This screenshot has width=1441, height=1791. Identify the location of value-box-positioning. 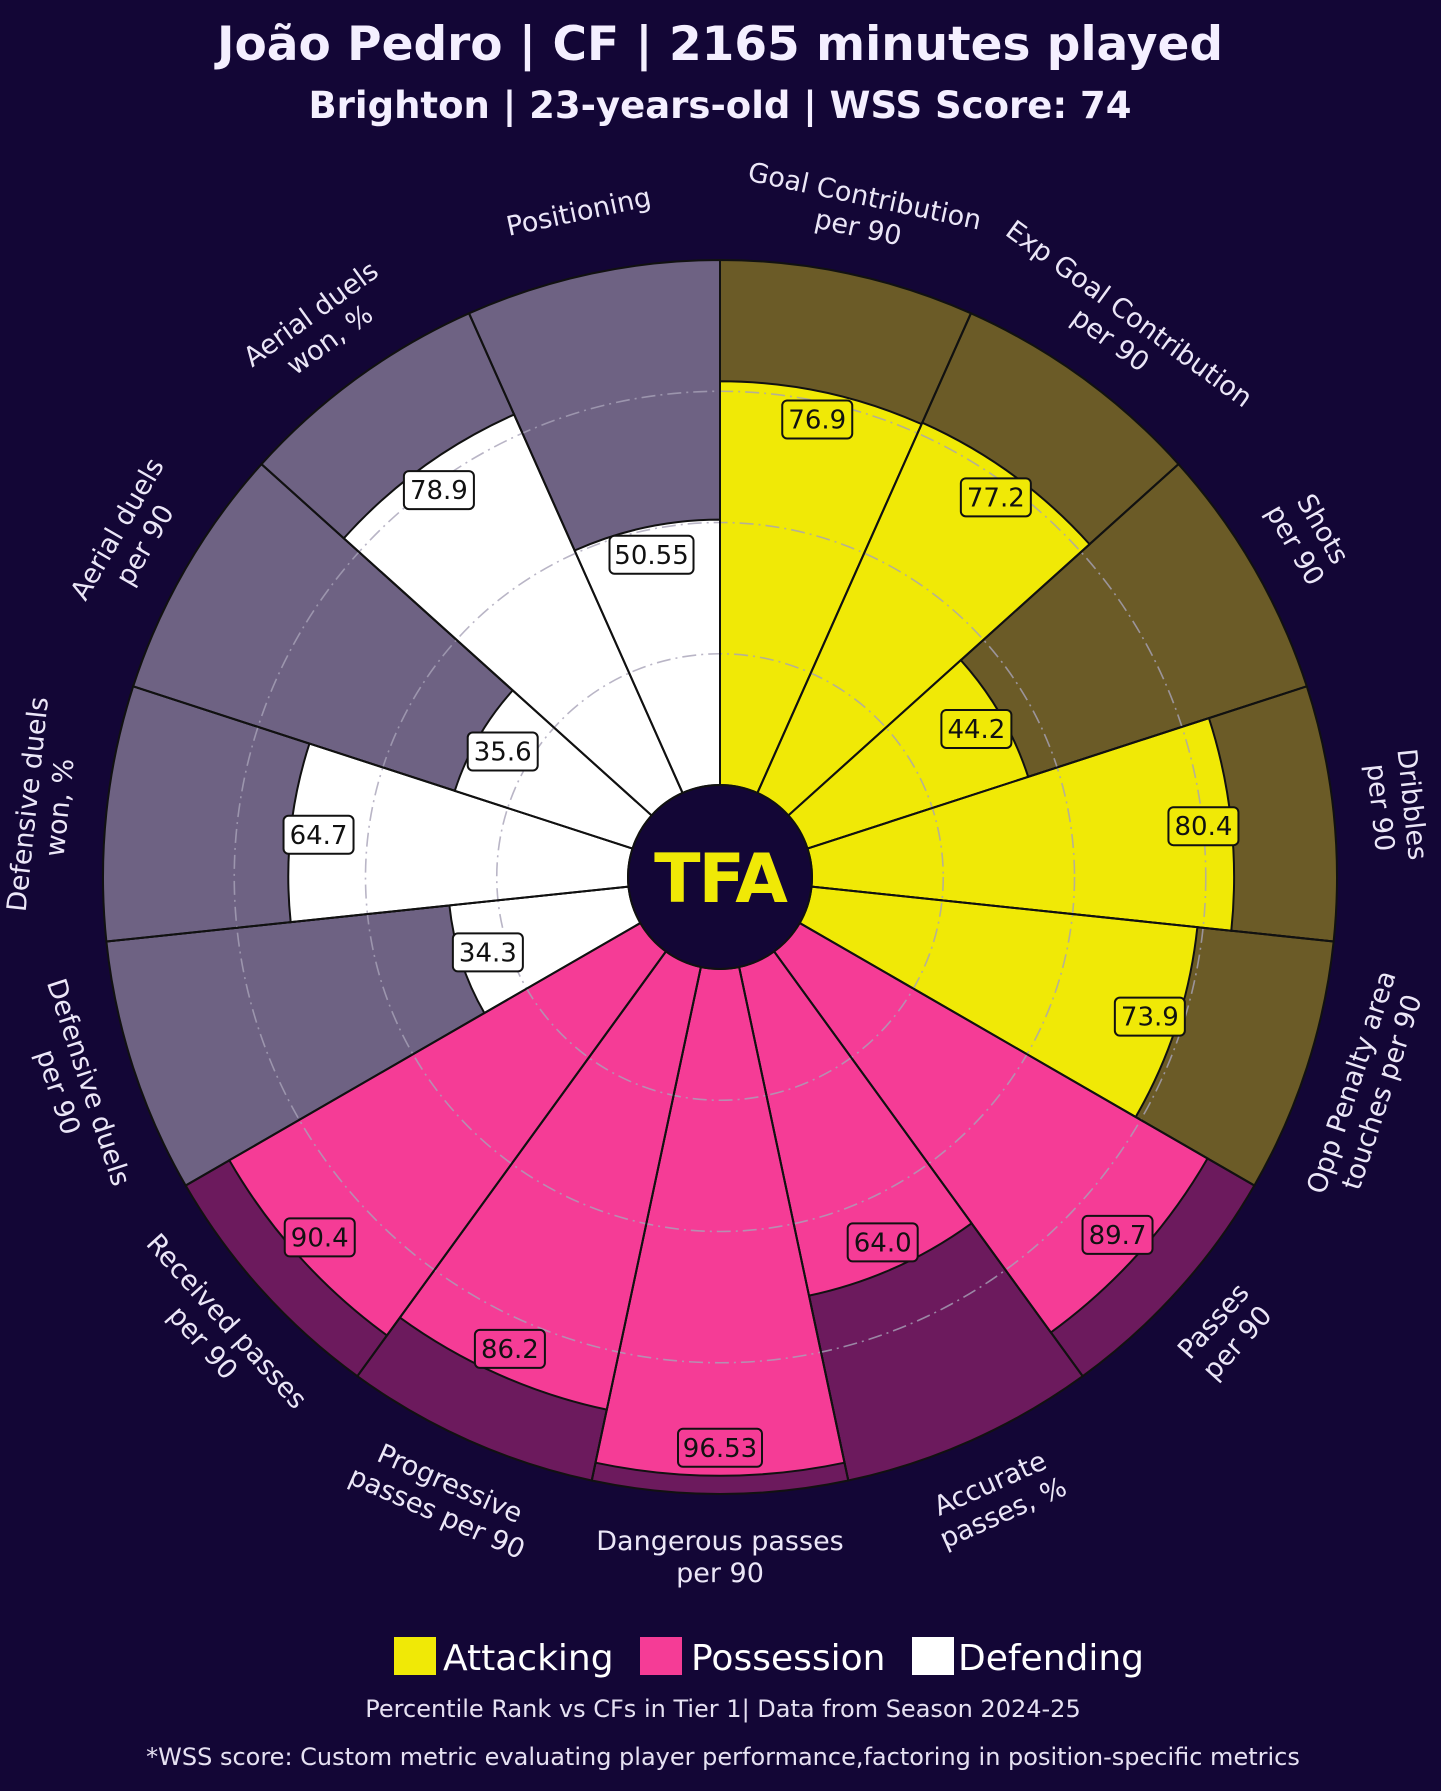
(651, 554).